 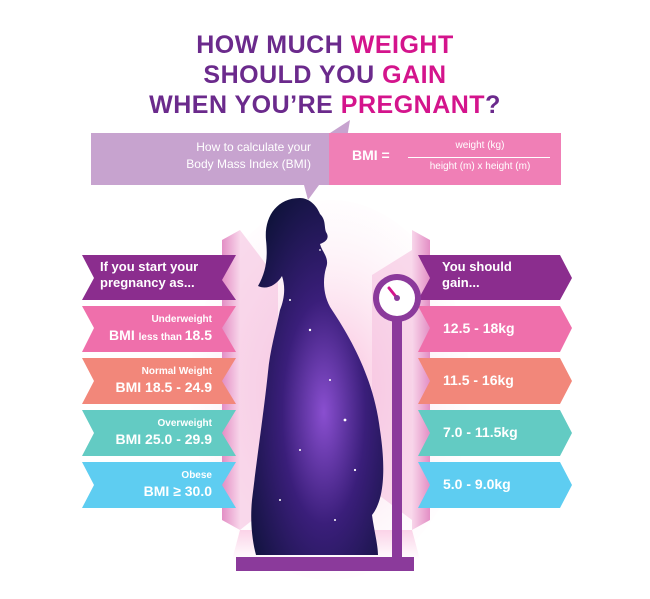 What do you see at coordinates (245, 105) in the screenshot?
I see `title-text: WHEN YOU’RE` at bounding box center [245, 105].